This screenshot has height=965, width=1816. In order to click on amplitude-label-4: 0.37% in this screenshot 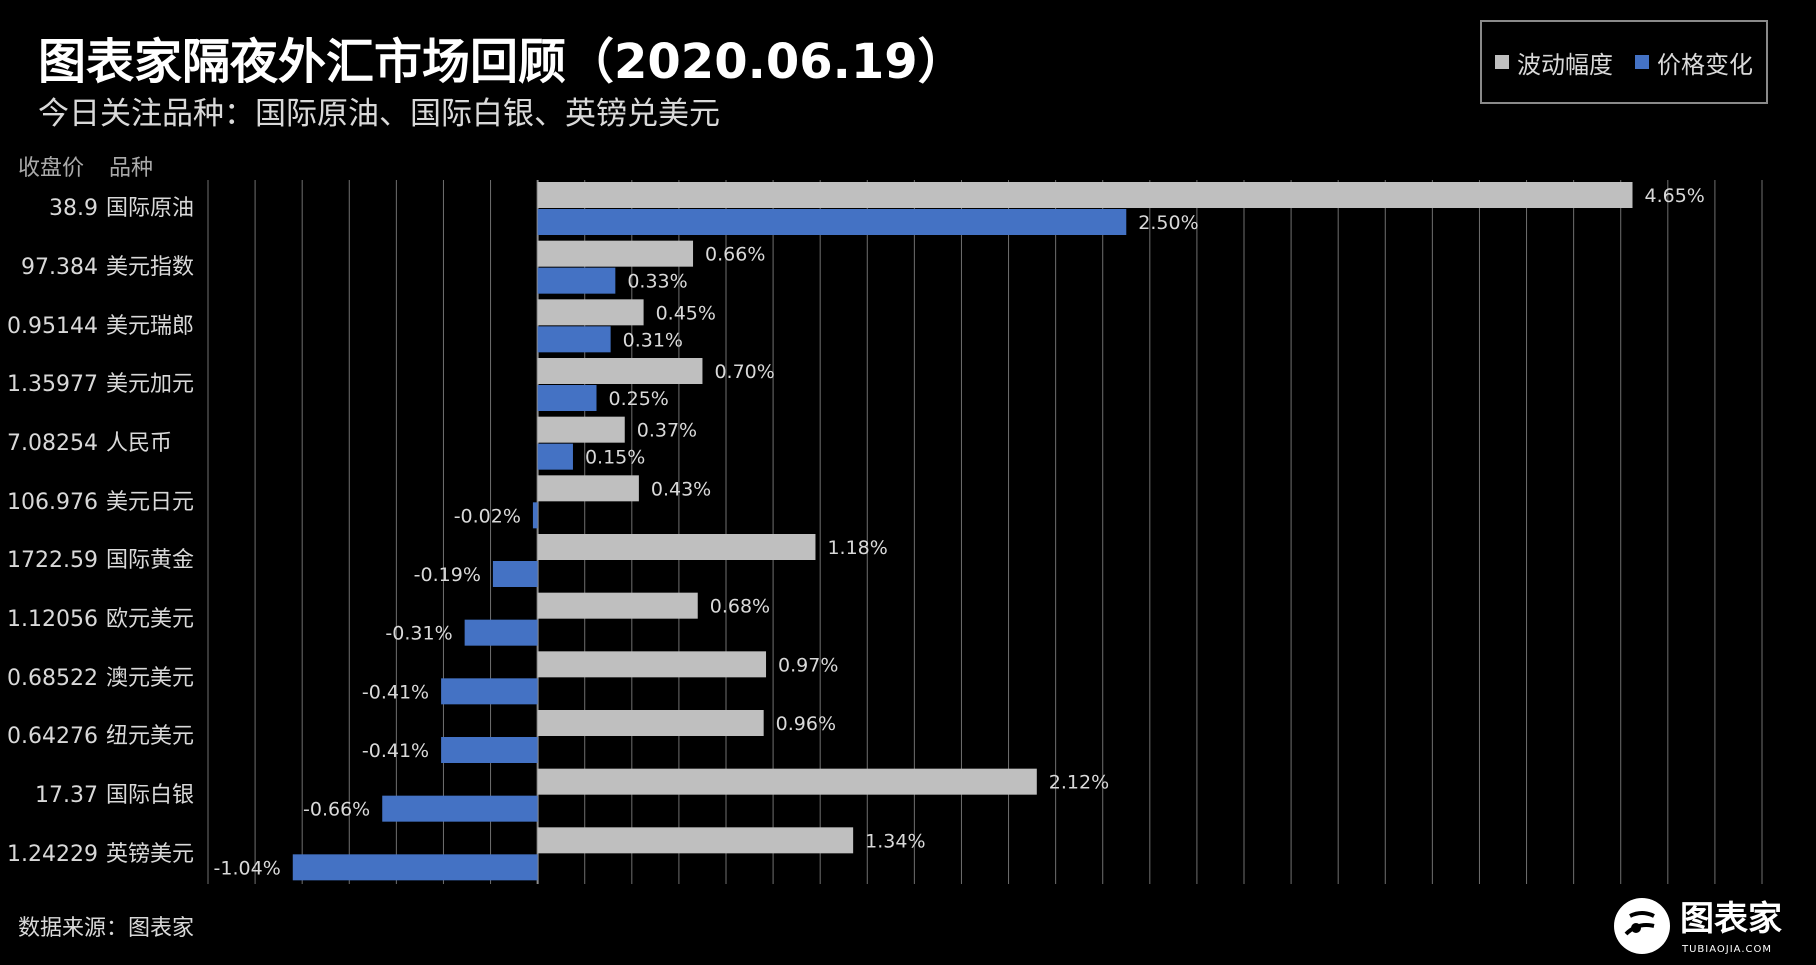, I will do `click(667, 431)`.